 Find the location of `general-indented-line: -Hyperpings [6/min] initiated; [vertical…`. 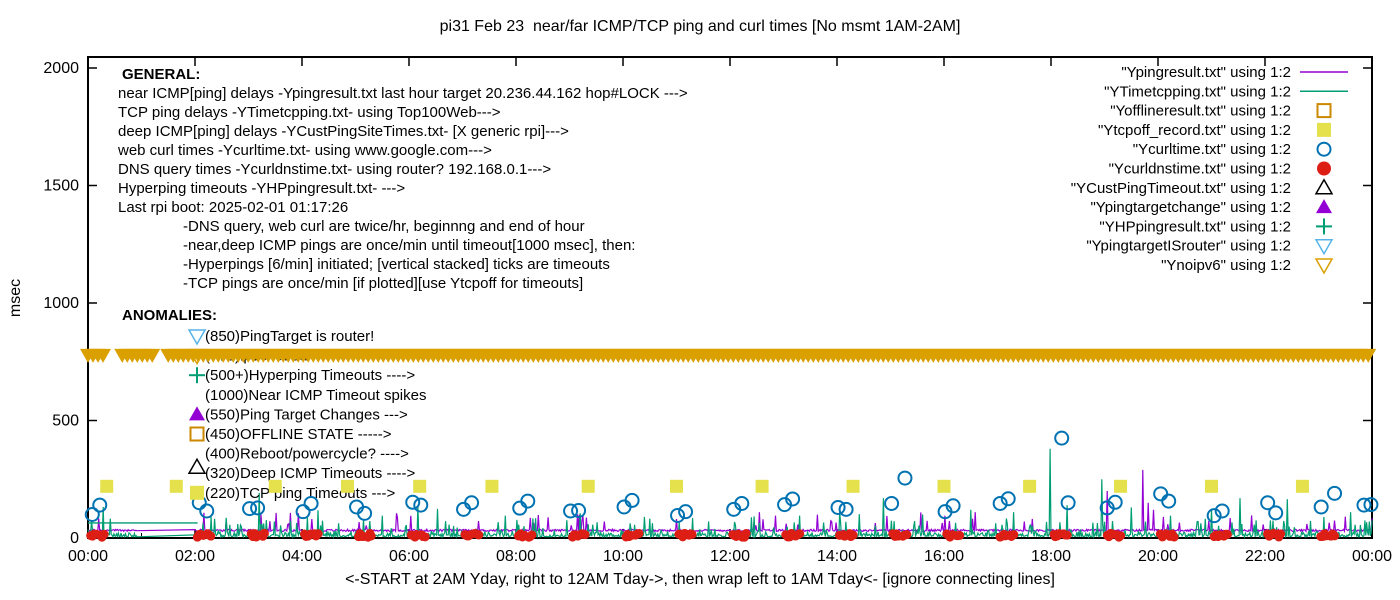

general-indented-line: -Hyperpings [6/min] initiated; [vertical… is located at coordinates (396, 264).